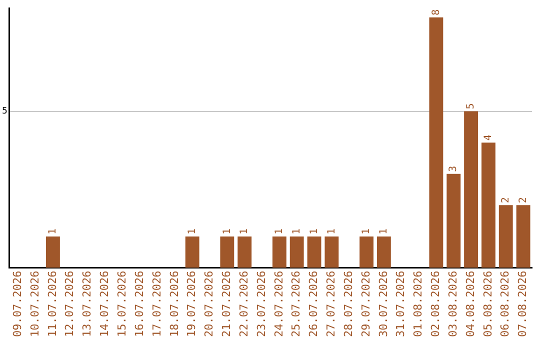  Describe the element at coordinates (470, 304) in the screenshot. I see `x-tick-label: 04.08.2026` at that location.